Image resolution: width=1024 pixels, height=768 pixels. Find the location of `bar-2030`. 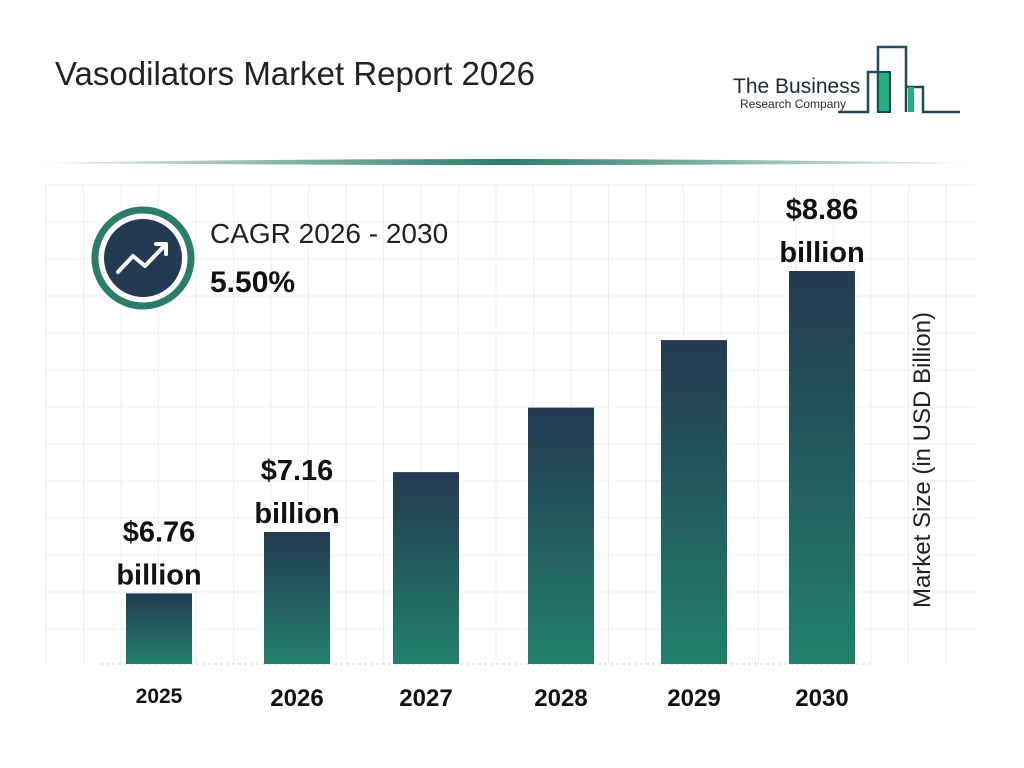

bar-2030 is located at coordinates (822, 467).